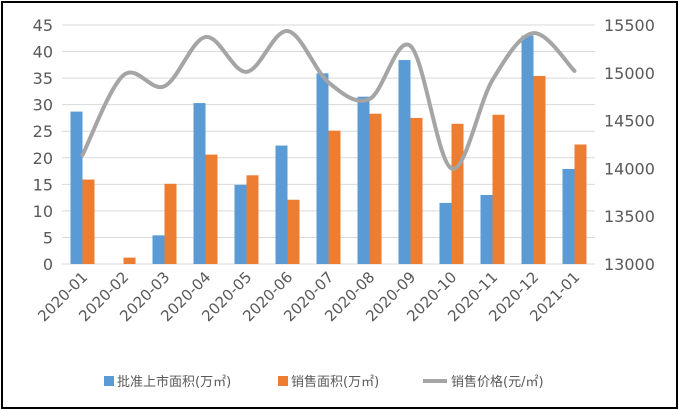  What do you see at coordinates (629, 216) in the screenshot?
I see `y-right-tick-label: 13500` at bounding box center [629, 216].